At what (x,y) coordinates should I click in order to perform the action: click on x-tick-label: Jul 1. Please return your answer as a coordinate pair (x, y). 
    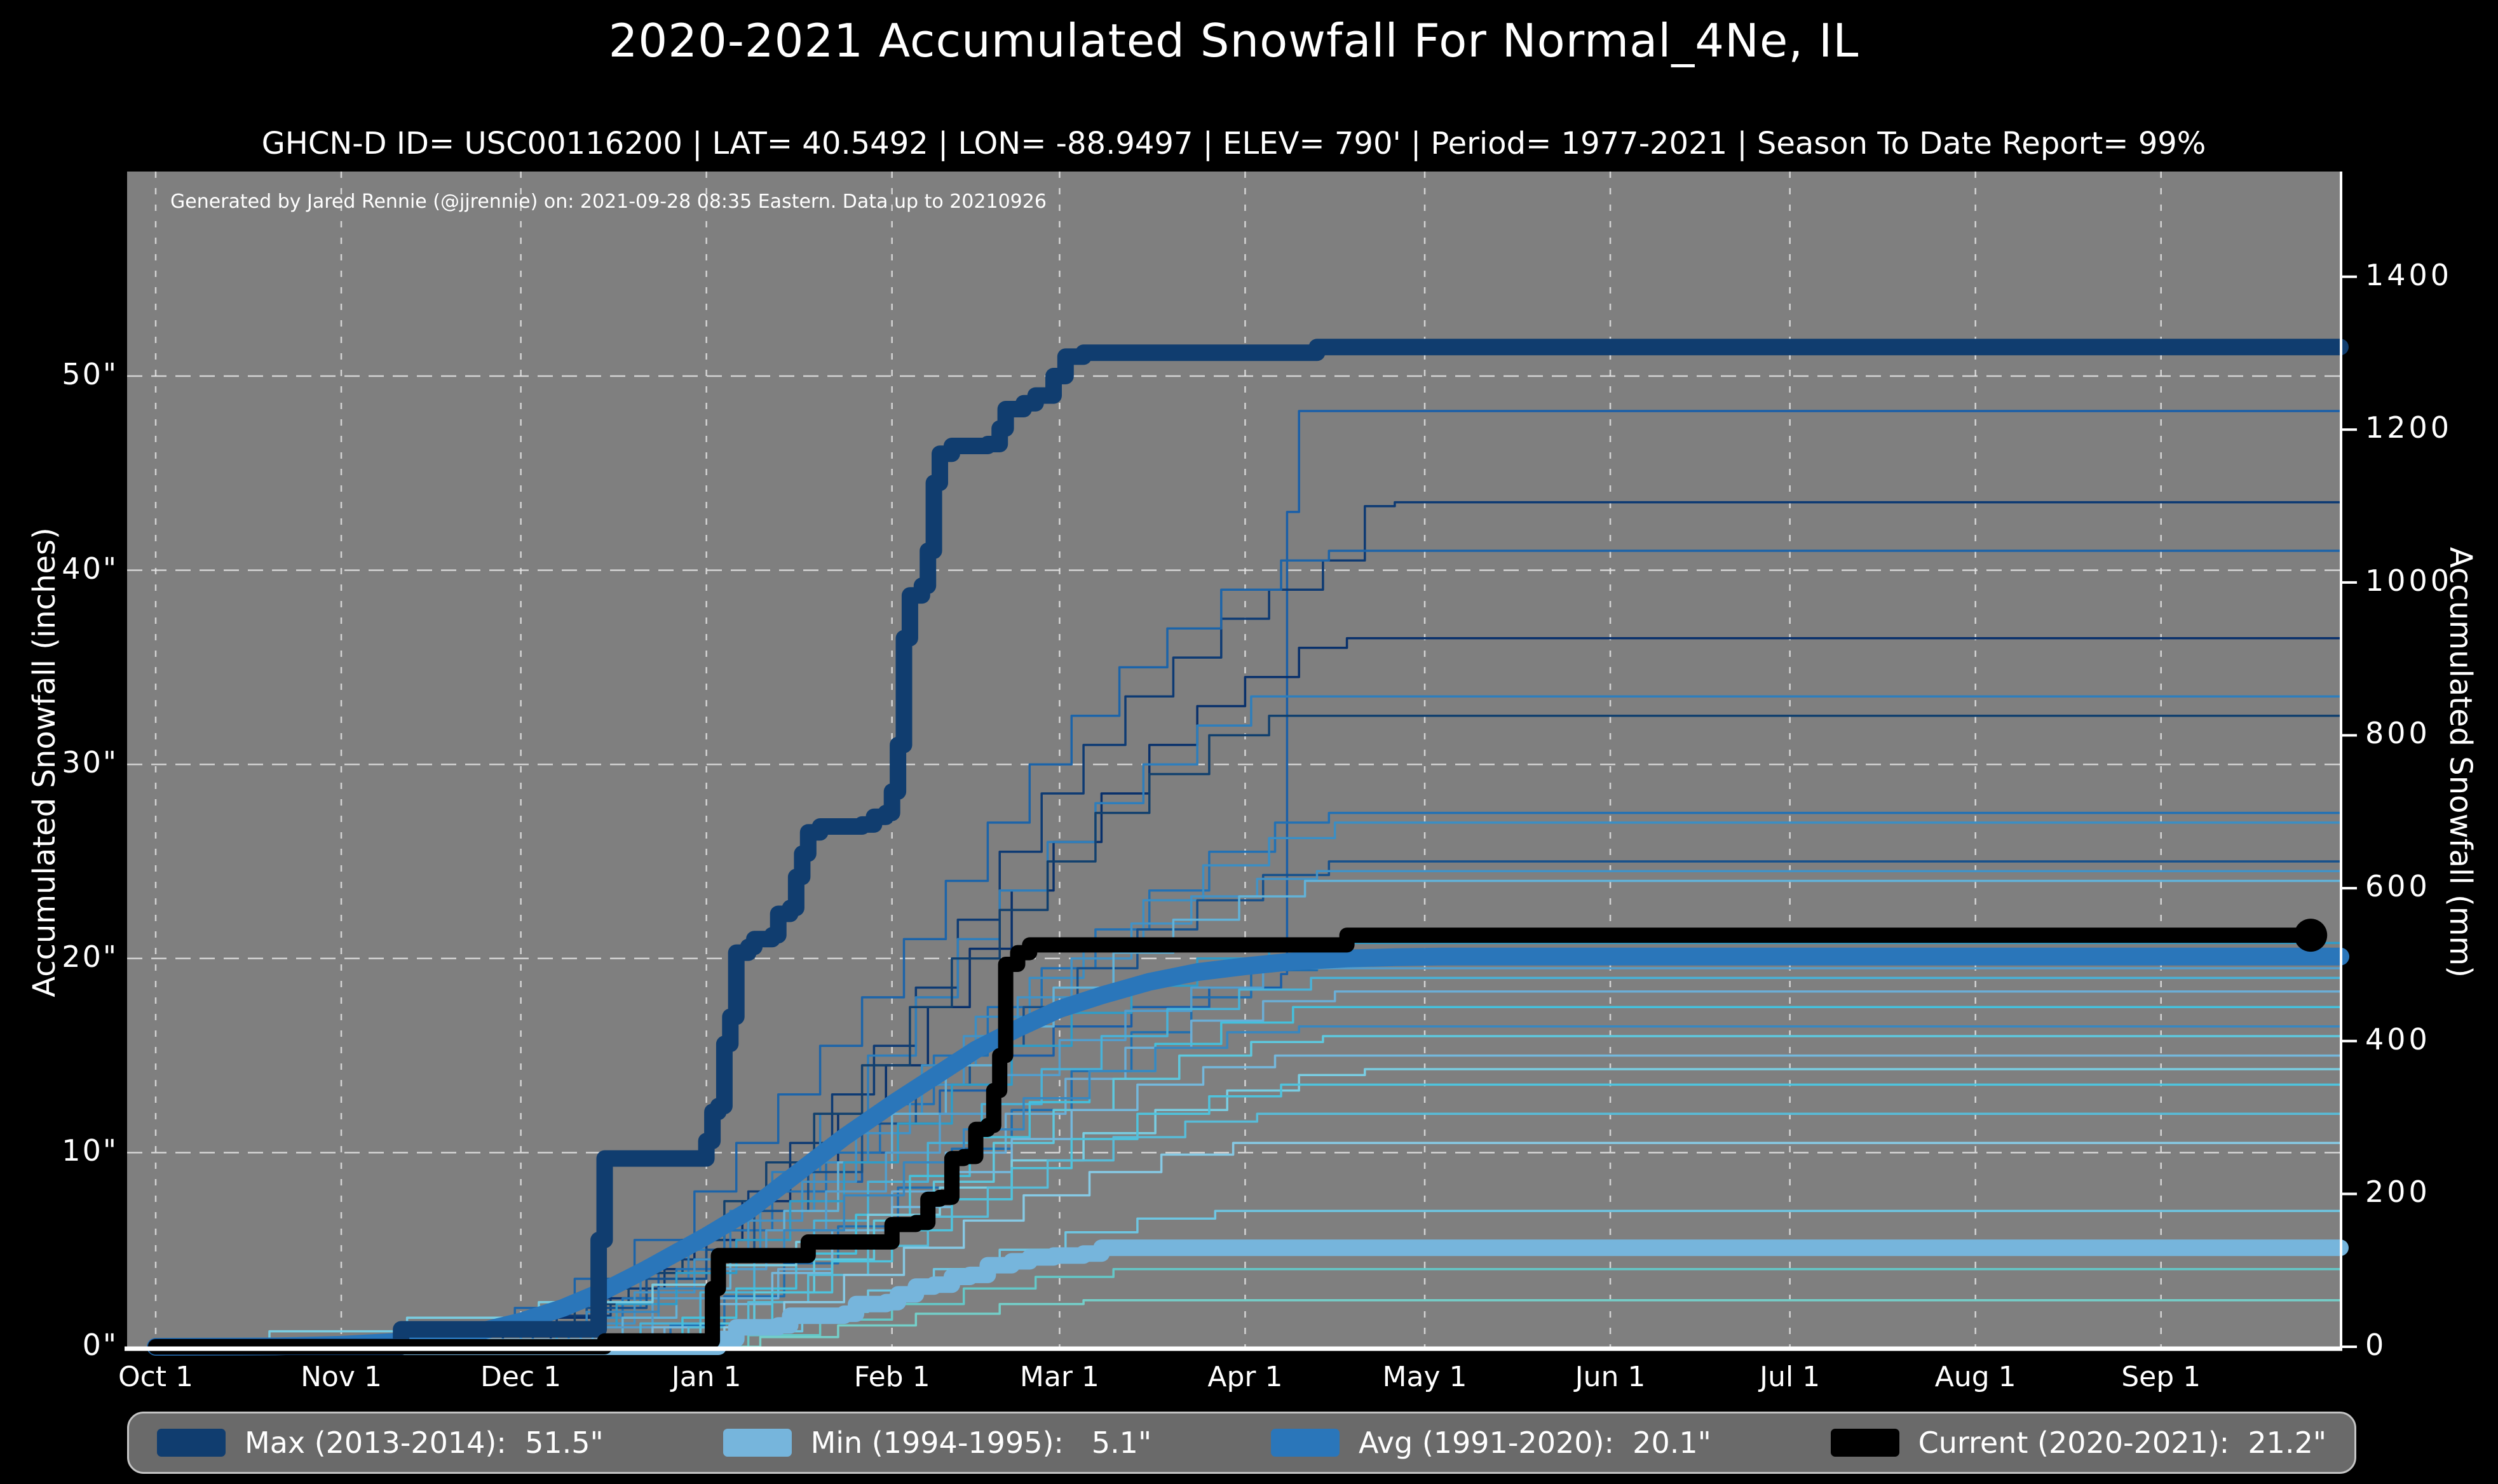
    Looking at the image, I should click on (1790, 1377).